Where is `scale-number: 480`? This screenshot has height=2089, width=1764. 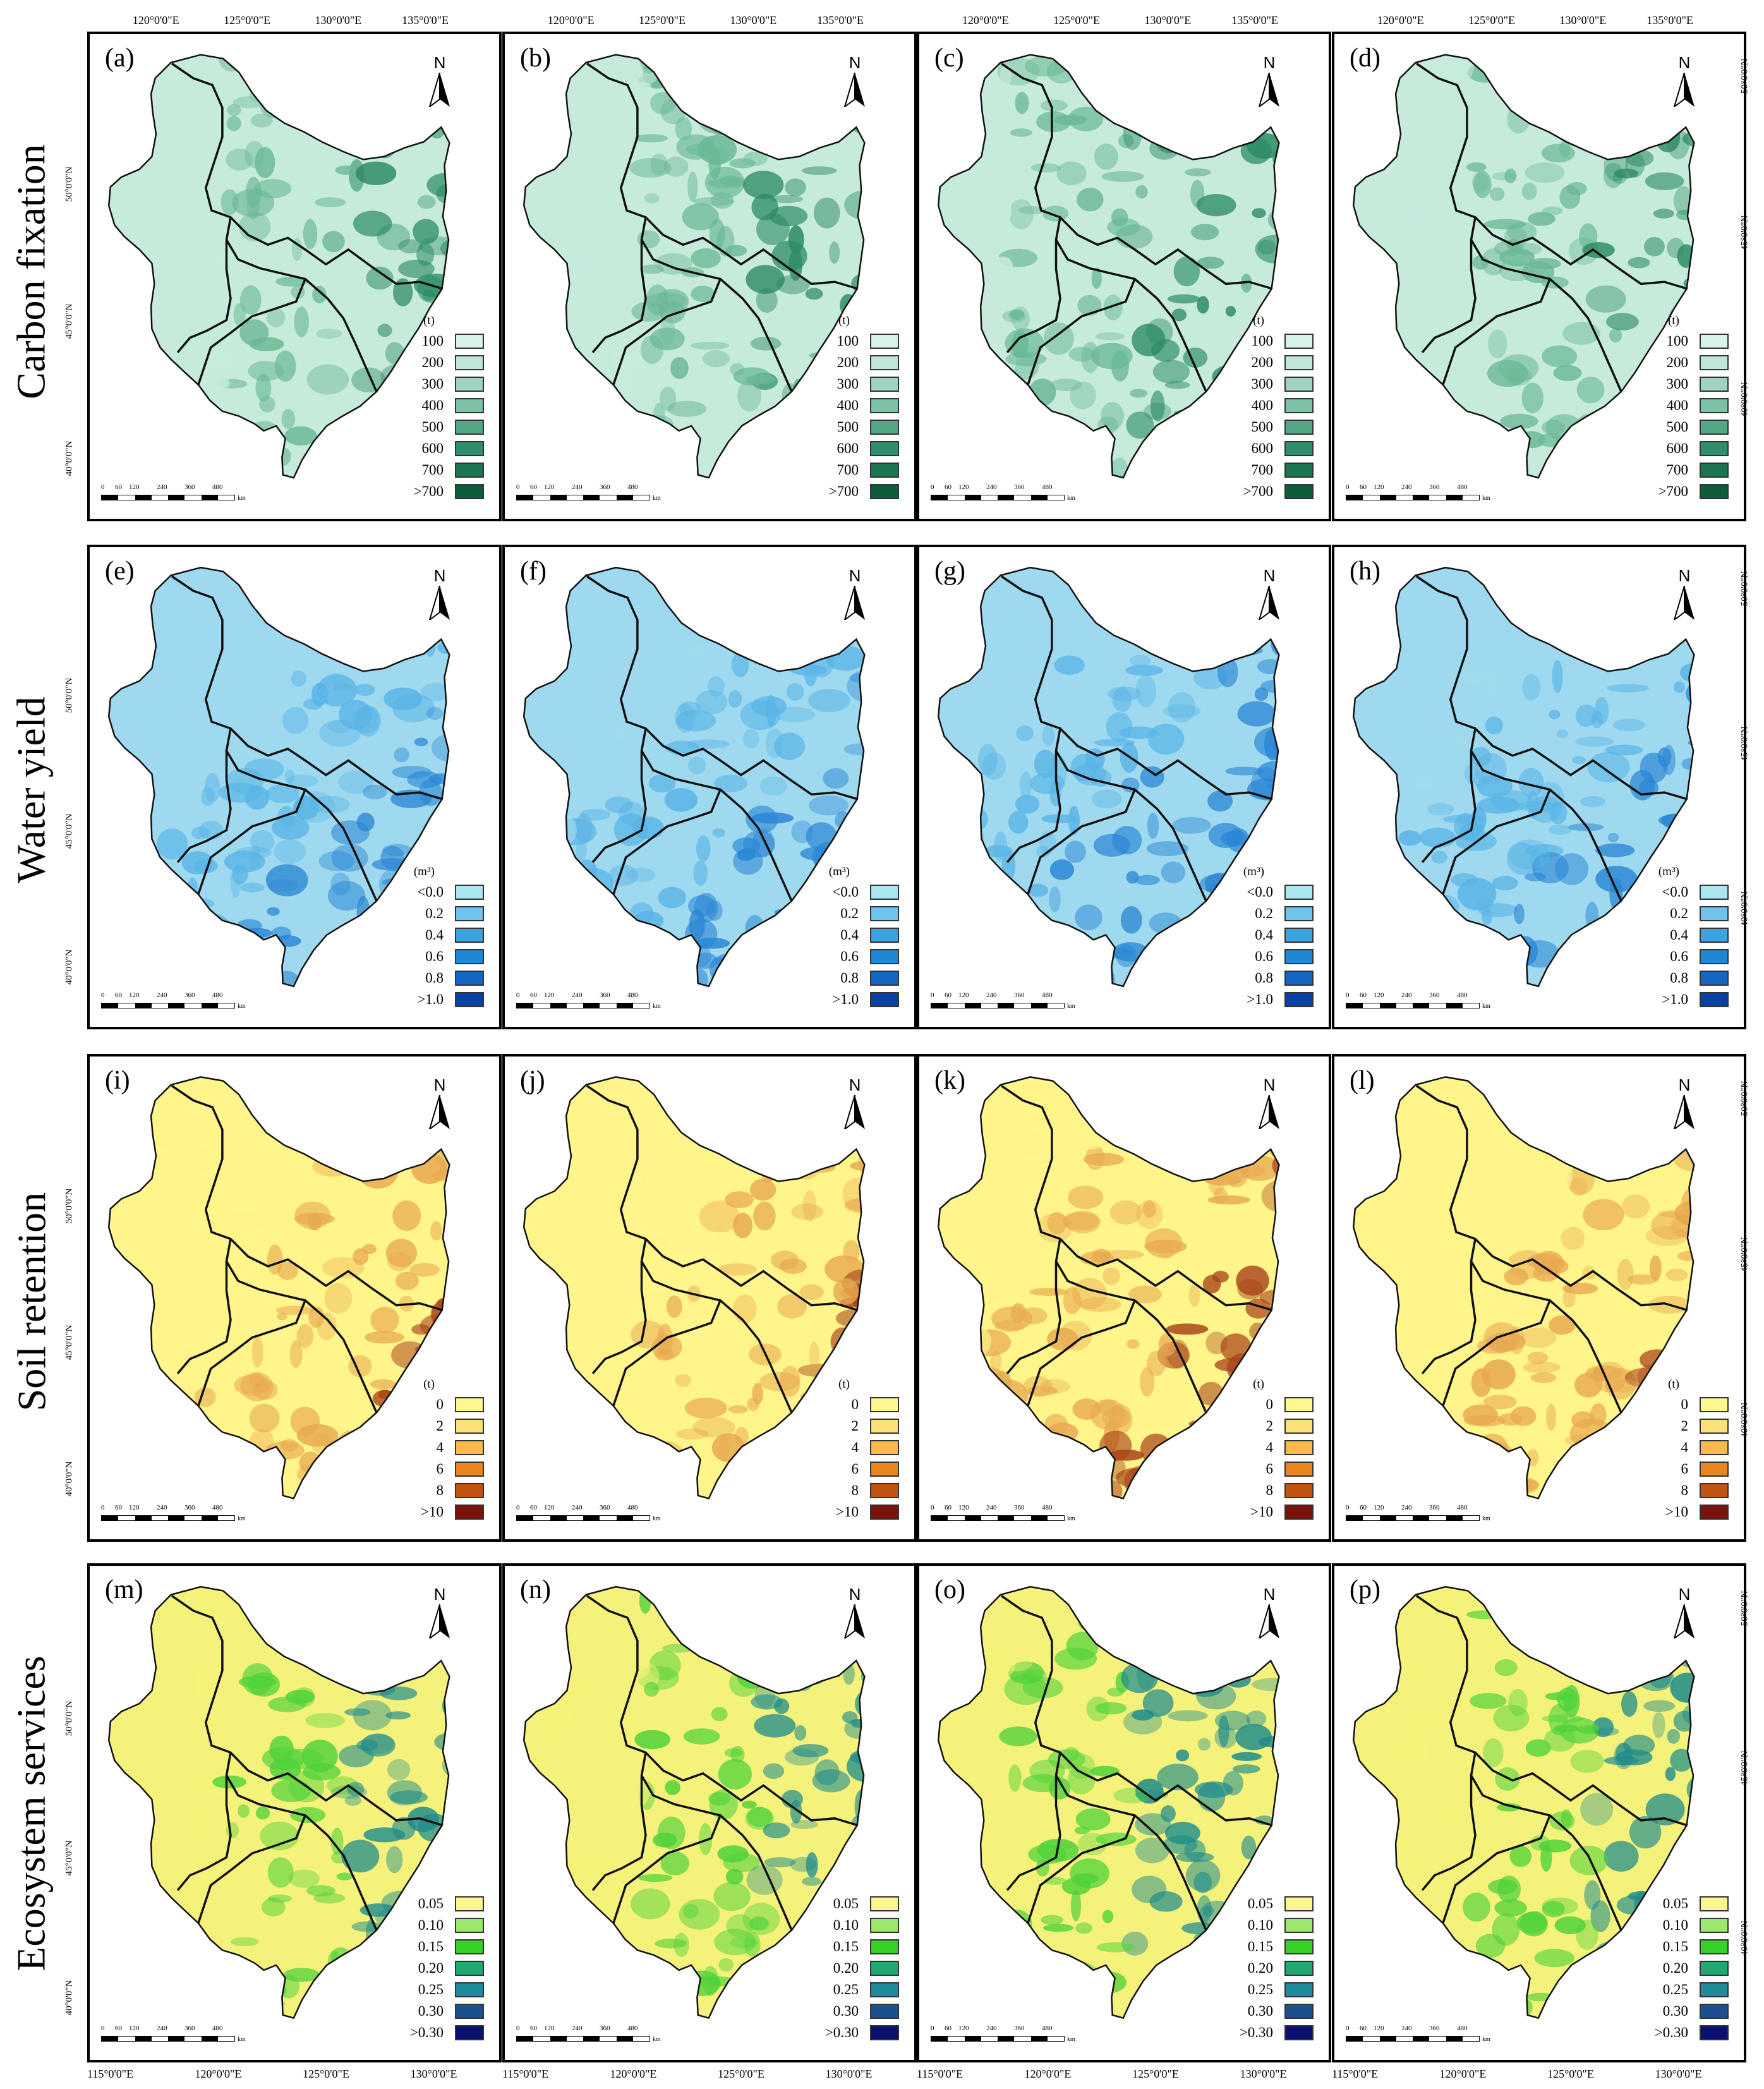 scale-number: 480 is located at coordinates (1462, 995).